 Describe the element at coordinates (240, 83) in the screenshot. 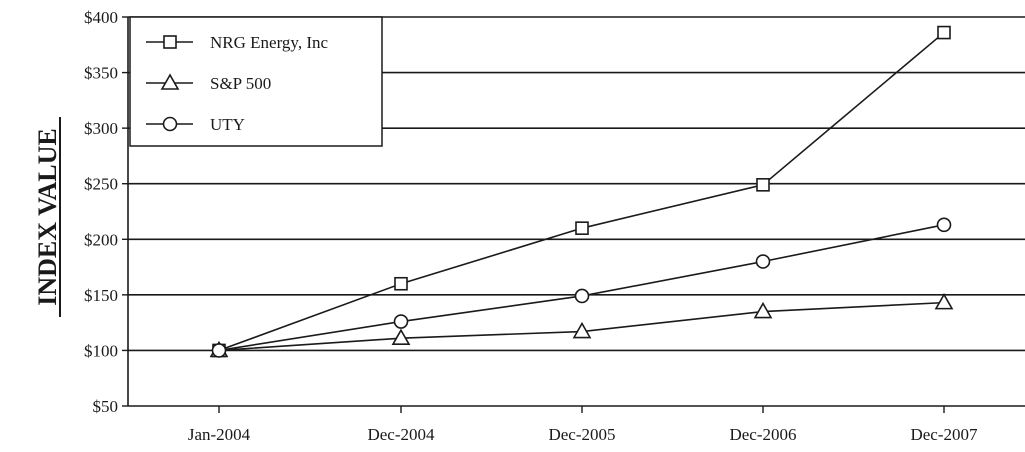

I see `legend-label: S&P 500` at that location.